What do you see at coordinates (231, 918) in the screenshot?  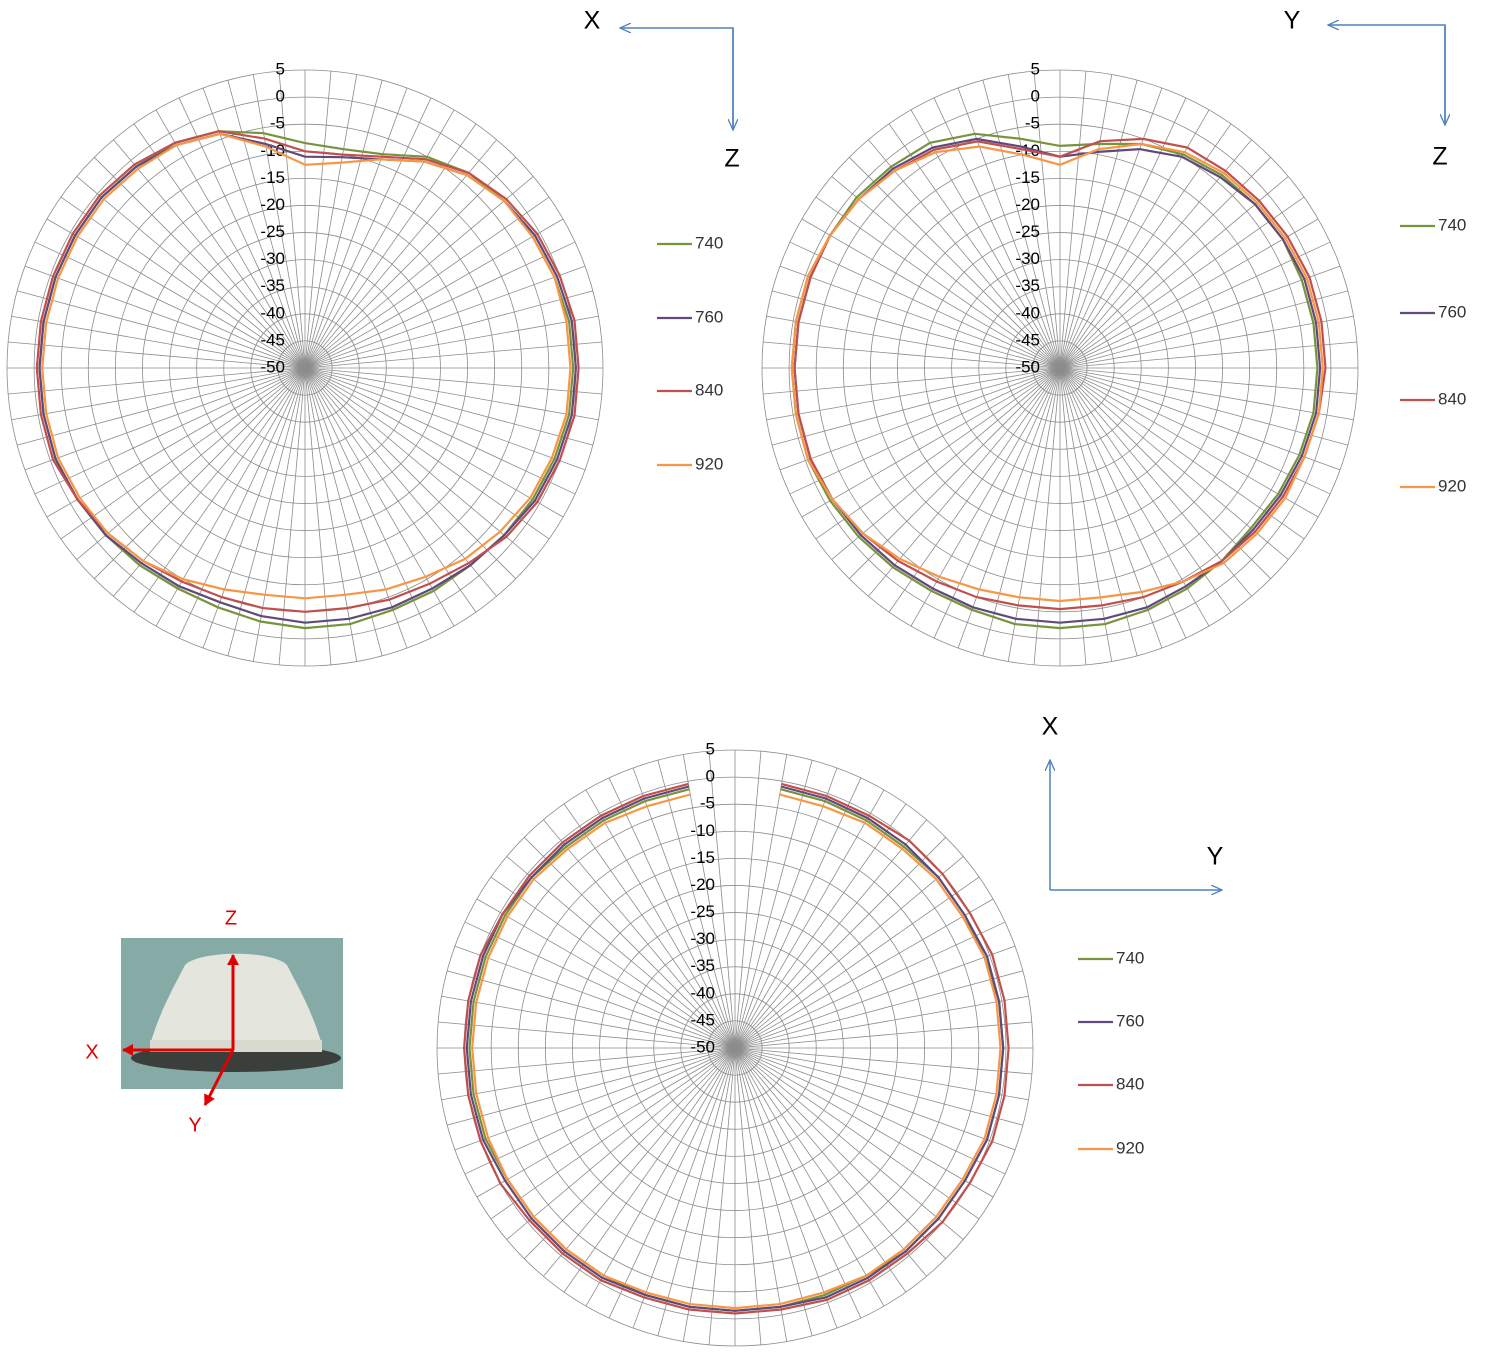 I see `photo-label: Z` at bounding box center [231, 918].